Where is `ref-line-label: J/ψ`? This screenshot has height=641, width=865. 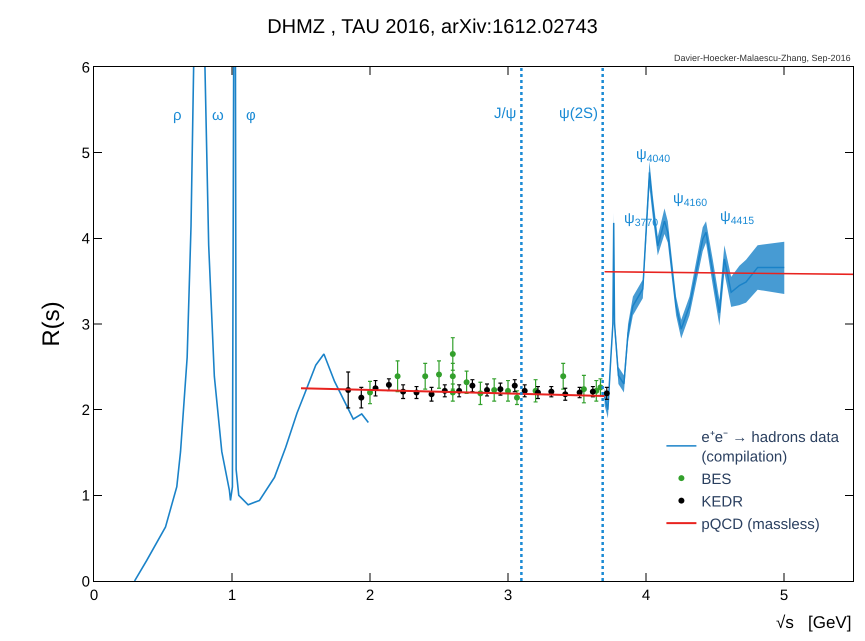 ref-line-label: J/ψ is located at coordinates (505, 113).